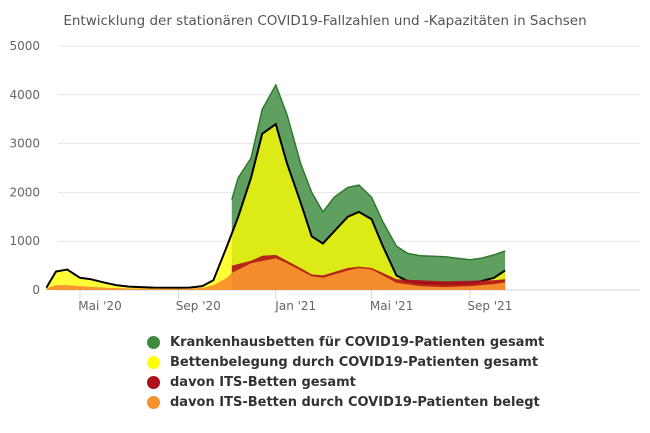 The height and width of the screenshot is (433, 650). What do you see at coordinates (295, 306) in the screenshot?
I see `x-tick-label: Jan '21` at bounding box center [295, 306].